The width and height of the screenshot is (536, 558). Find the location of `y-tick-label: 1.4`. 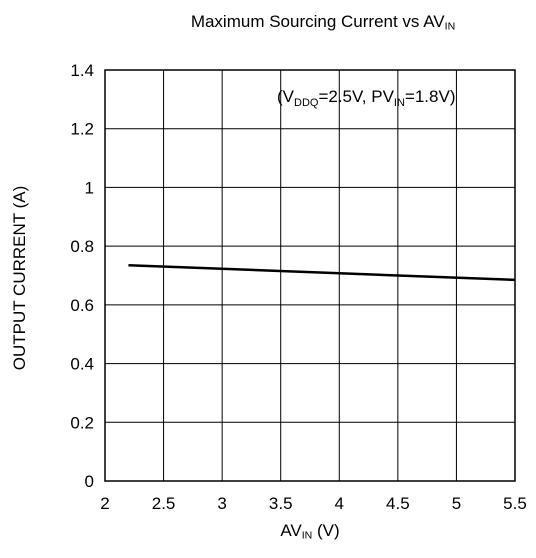

y-tick-label: 1.4 is located at coordinates (82, 70).